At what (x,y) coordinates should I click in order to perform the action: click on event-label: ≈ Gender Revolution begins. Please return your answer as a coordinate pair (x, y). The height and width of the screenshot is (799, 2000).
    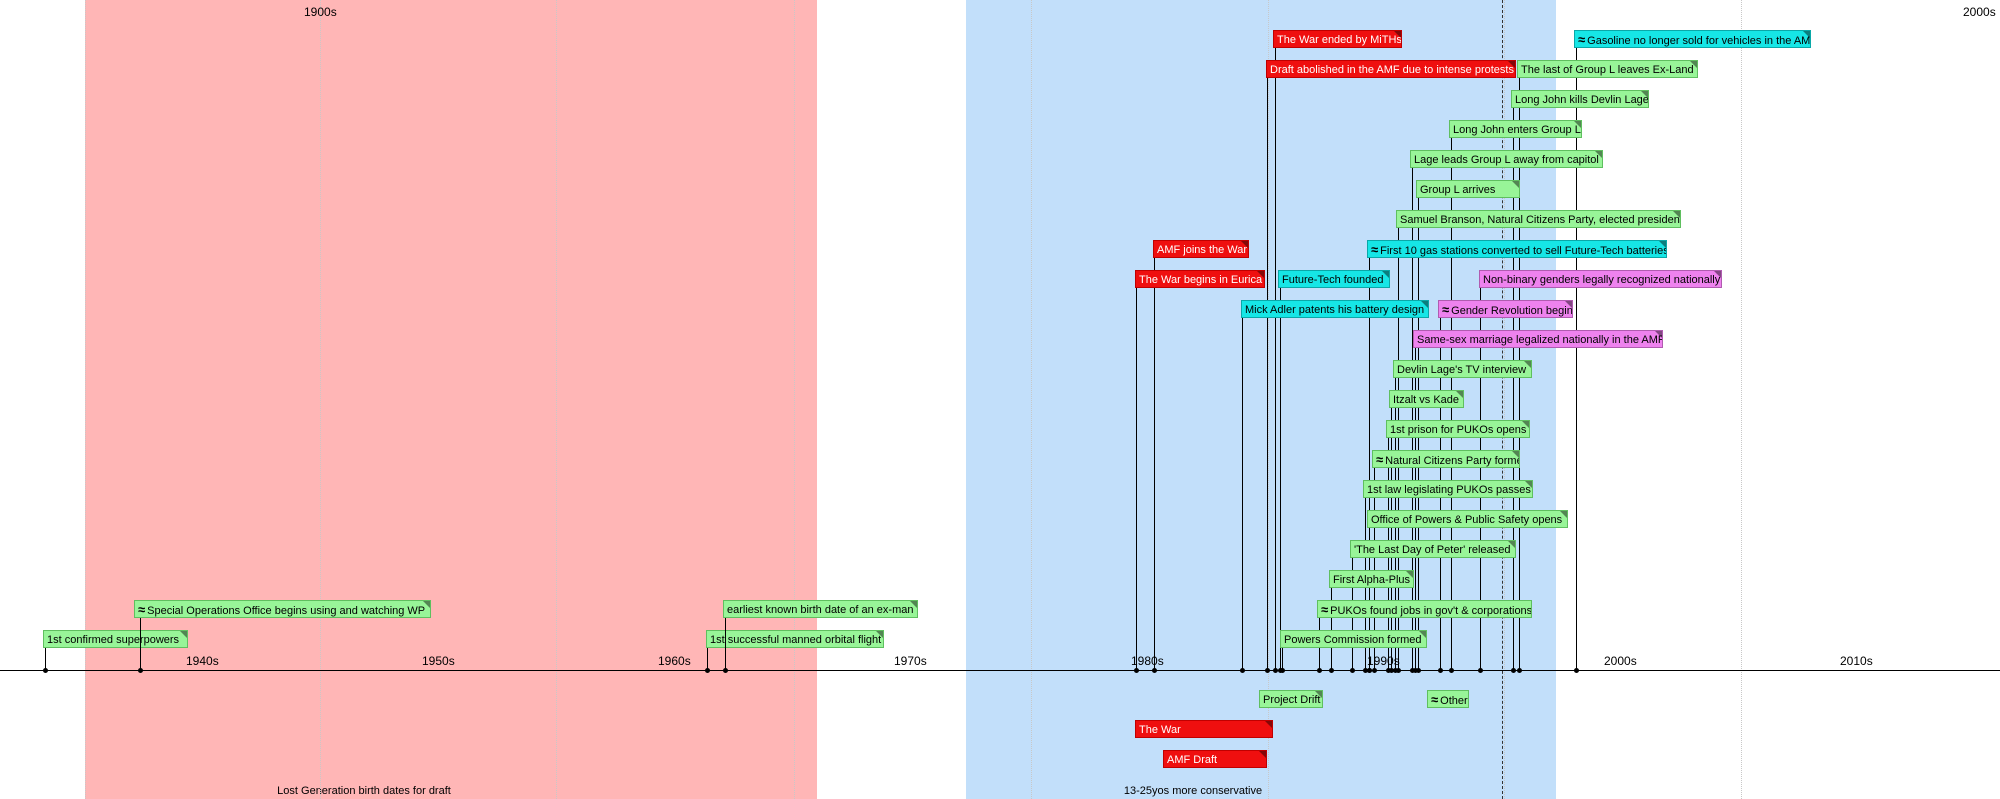
    Looking at the image, I should click on (1505, 309).